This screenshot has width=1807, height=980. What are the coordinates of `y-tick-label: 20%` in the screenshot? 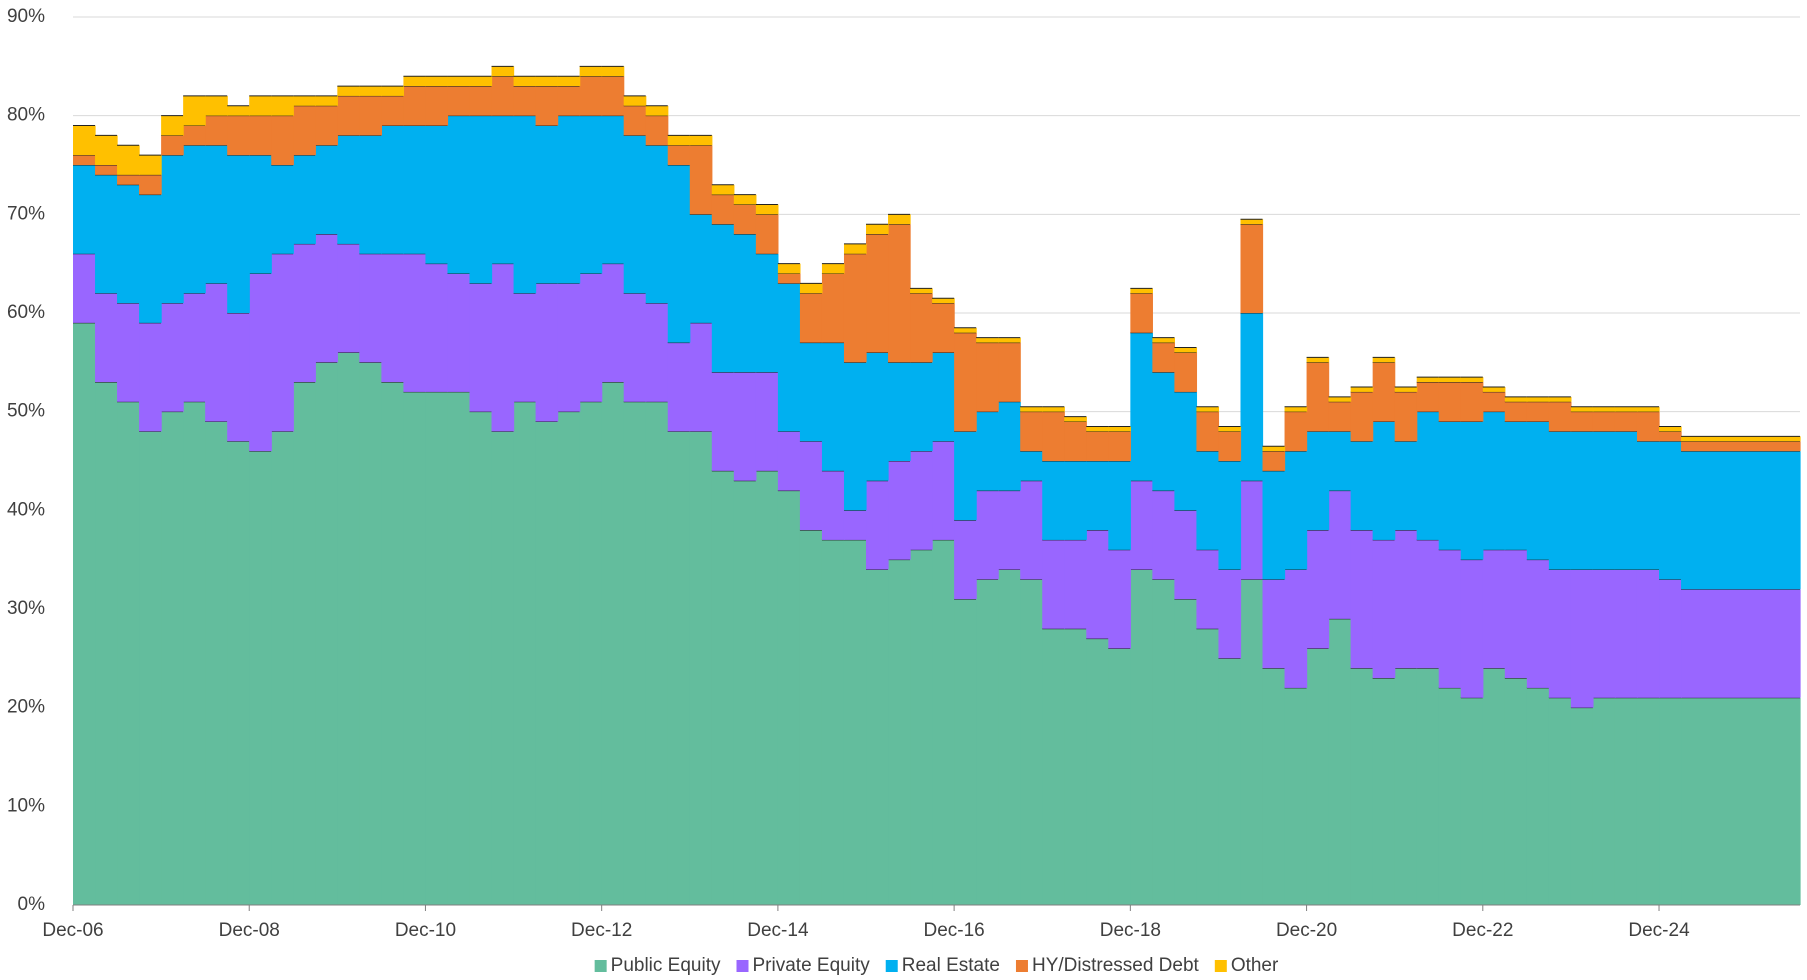 It's located at (26, 707).